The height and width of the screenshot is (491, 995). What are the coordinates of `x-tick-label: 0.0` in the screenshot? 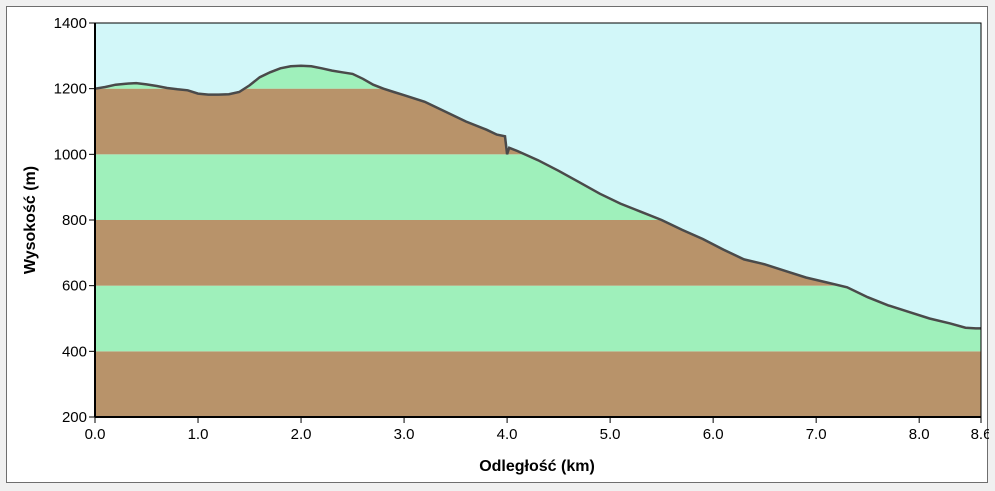 It's located at (95, 434).